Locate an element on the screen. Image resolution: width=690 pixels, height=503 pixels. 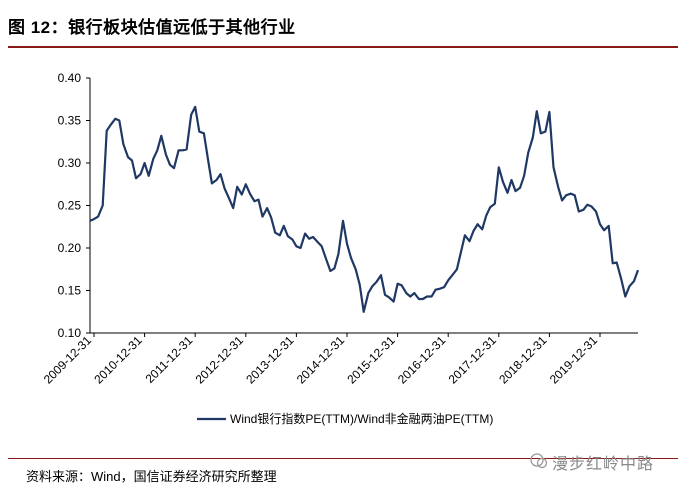
x-tick-label: 2013-12-31 is located at coordinates (270, 360).